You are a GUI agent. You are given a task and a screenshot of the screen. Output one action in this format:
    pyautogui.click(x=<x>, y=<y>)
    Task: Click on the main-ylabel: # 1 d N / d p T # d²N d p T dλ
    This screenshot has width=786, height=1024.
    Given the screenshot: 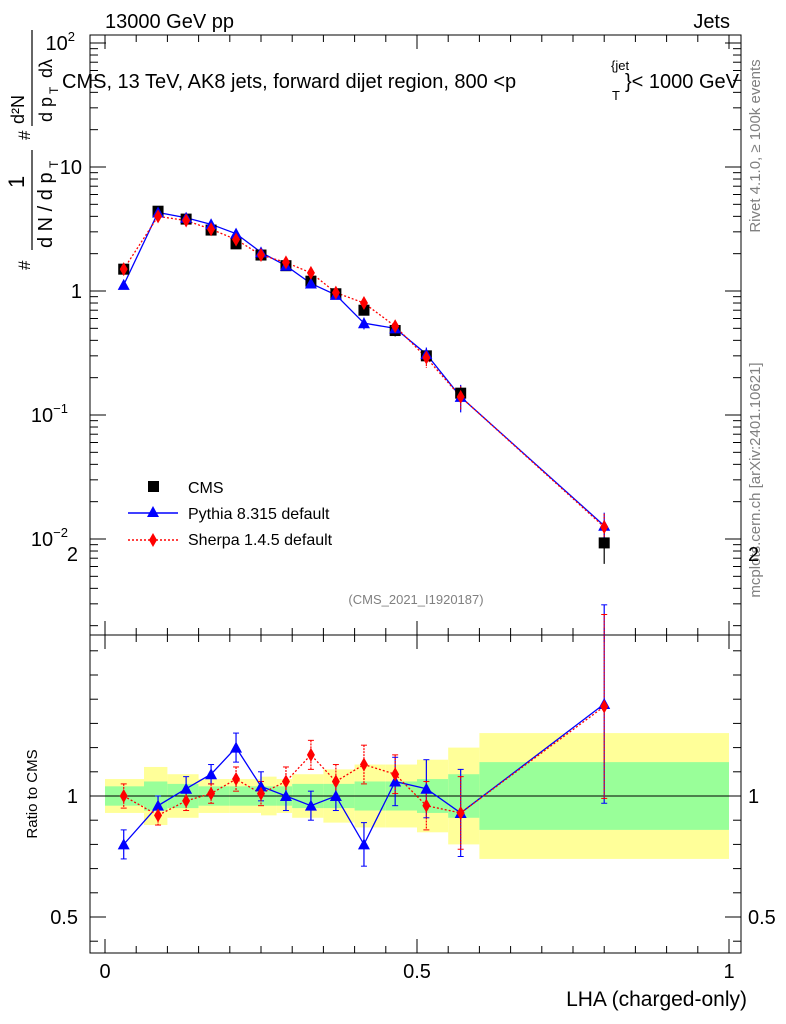 What is the action you would take?
    pyautogui.click(x=32, y=150)
    